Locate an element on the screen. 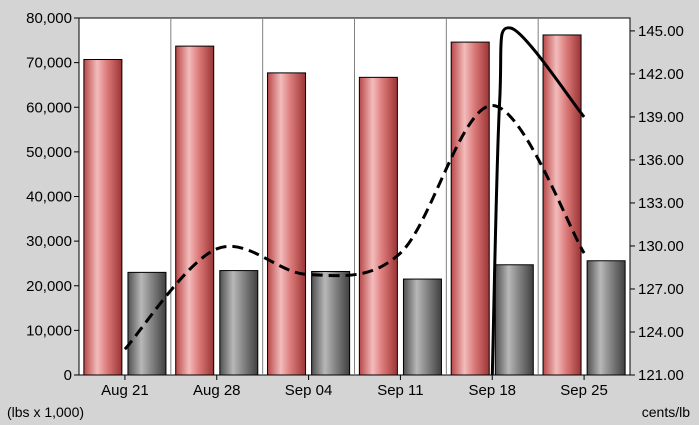  left-tick-label: 60,000 is located at coordinates (49, 107).